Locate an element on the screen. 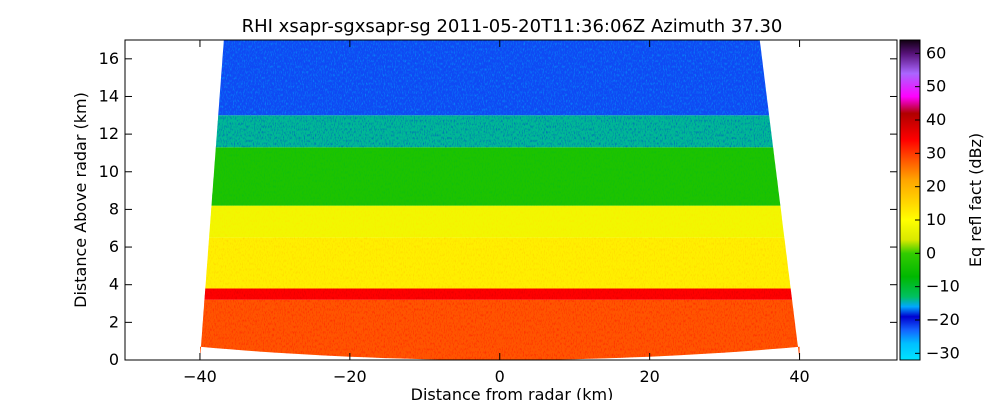 The width and height of the screenshot is (1000, 400). colorbar-tick-label: −30 is located at coordinates (943, 352).